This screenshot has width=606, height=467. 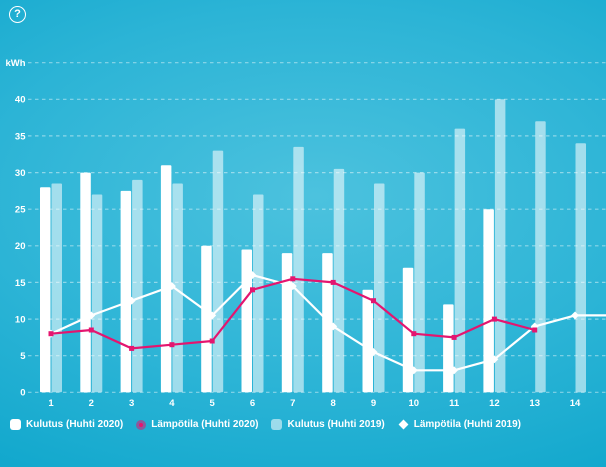 What do you see at coordinates (20, 173) in the screenshot?
I see `y-axis-tick-label: 30` at bounding box center [20, 173].